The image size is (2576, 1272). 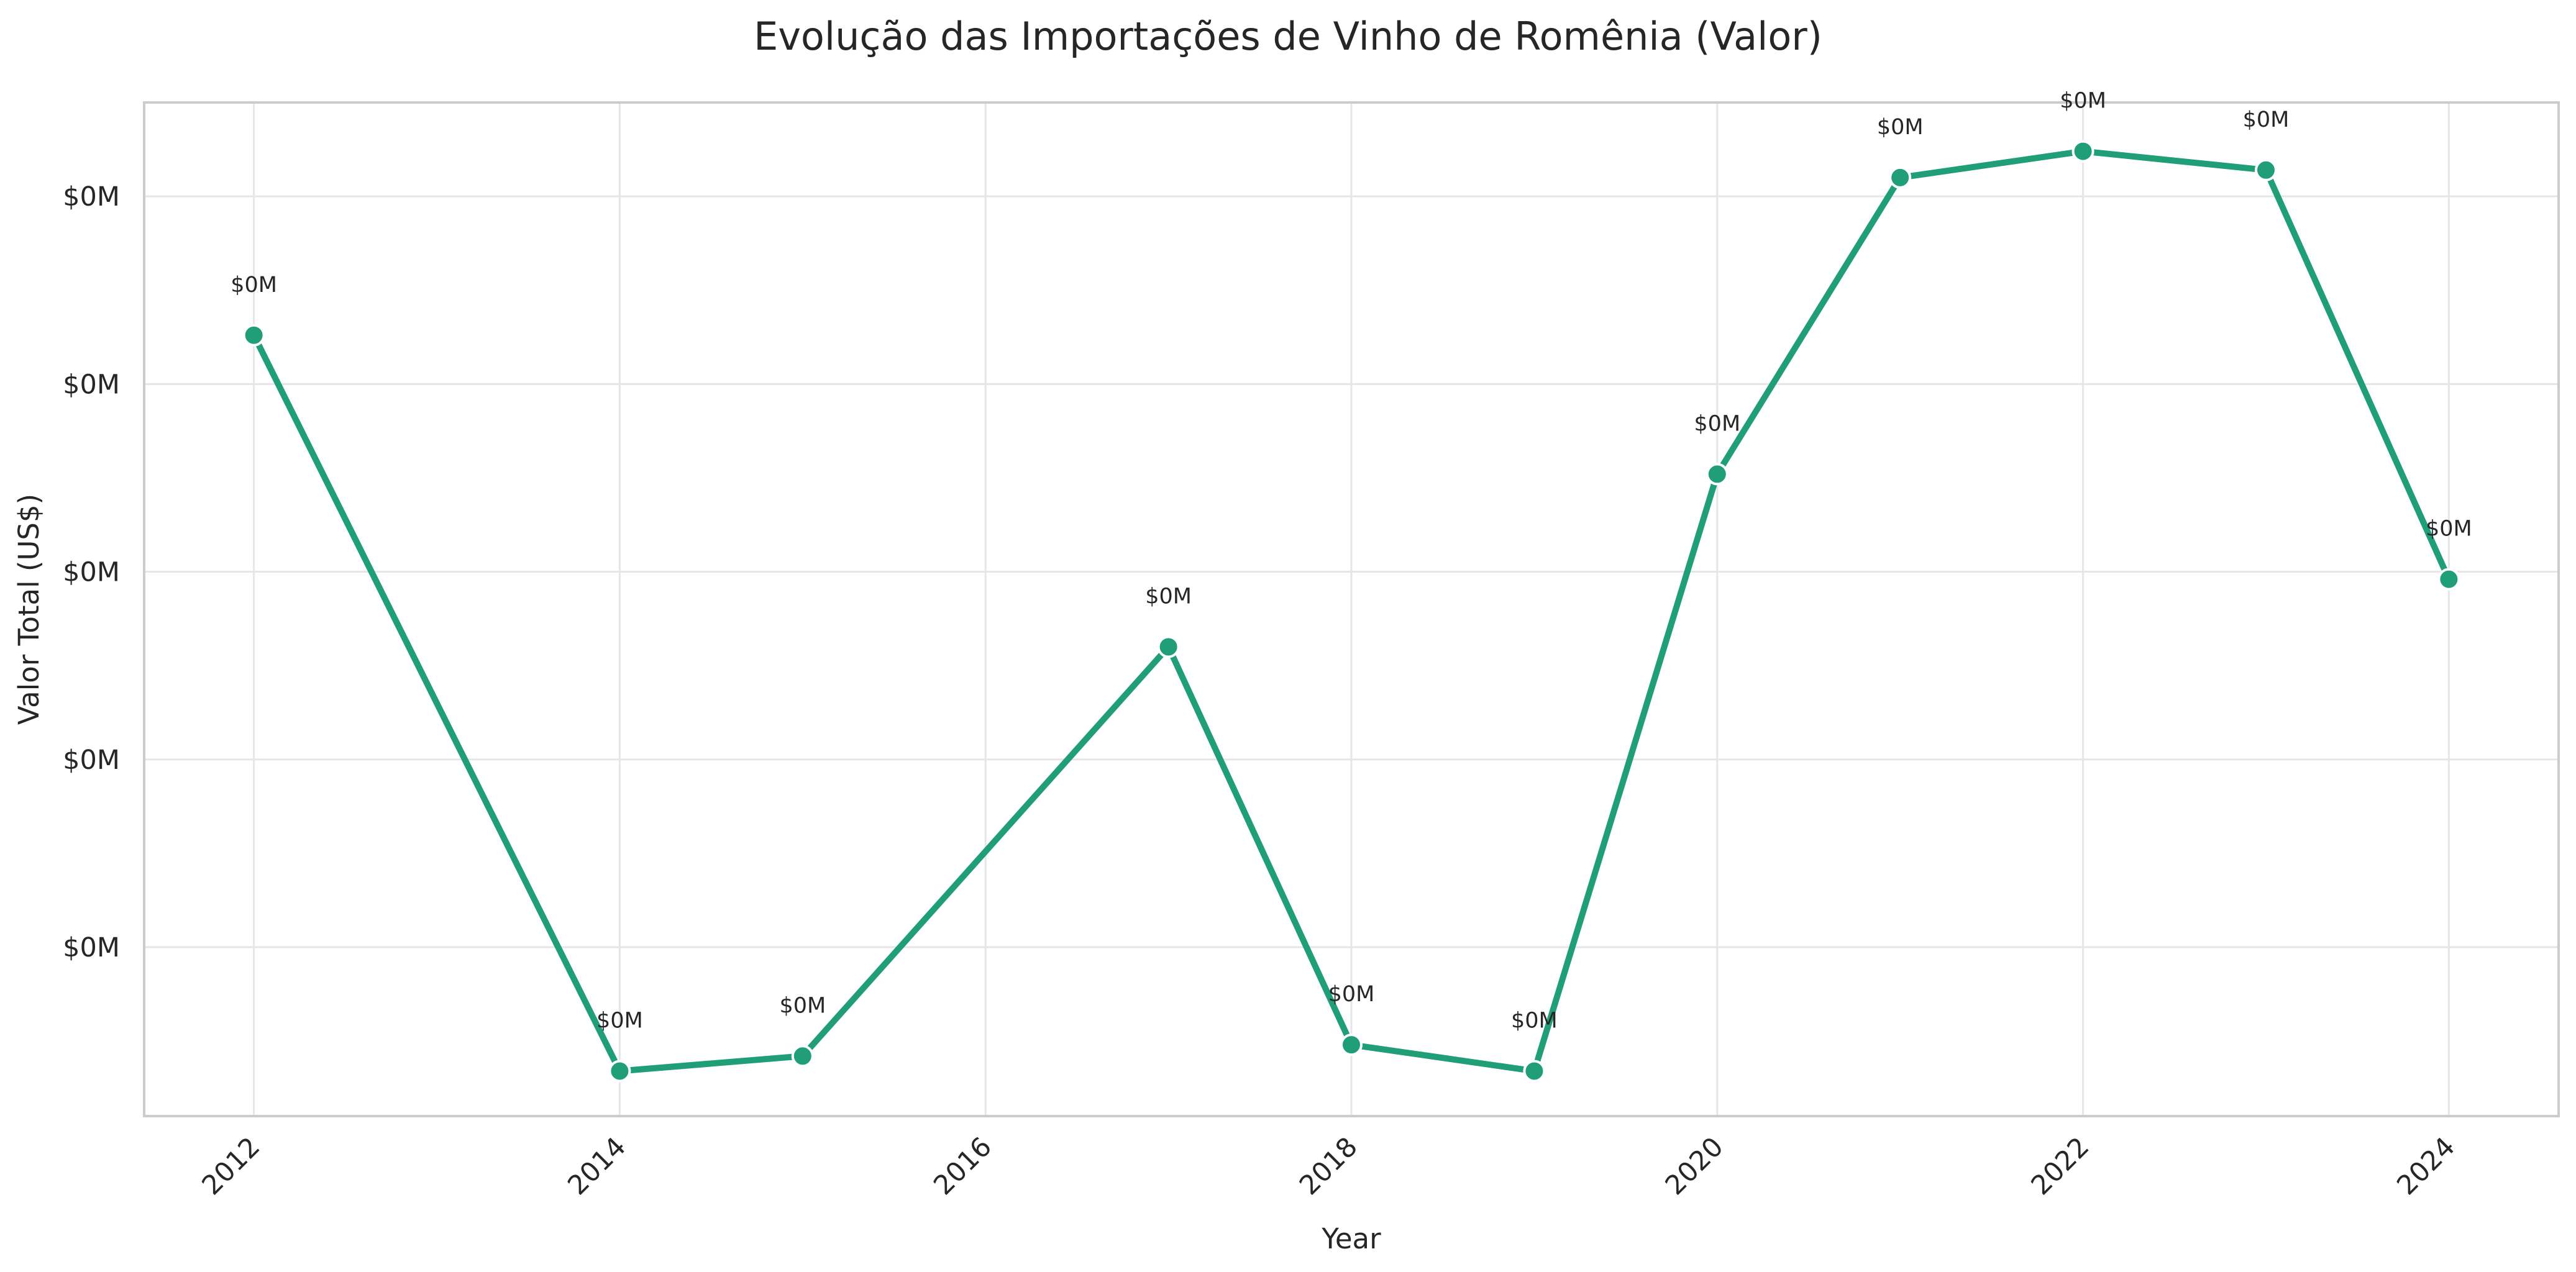 What do you see at coordinates (231, 1166) in the screenshot?
I see `x-tick-label: 2012` at bounding box center [231, 1166].